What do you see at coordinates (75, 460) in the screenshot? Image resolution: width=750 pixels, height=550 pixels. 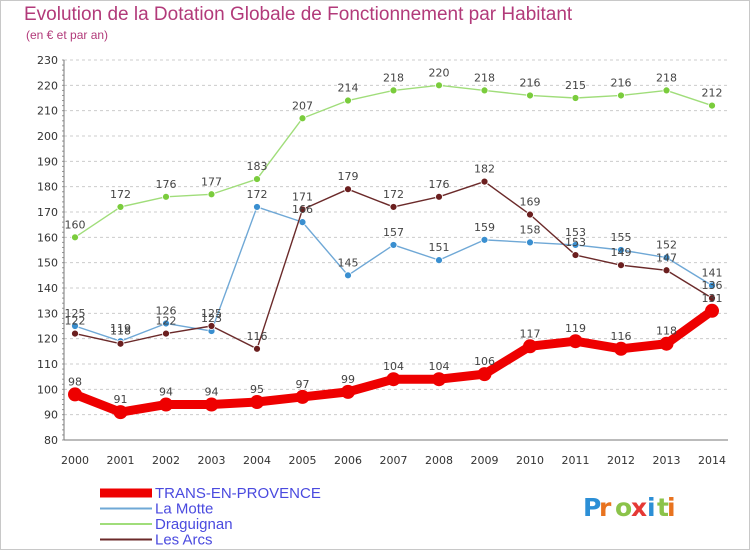 I see `x-tick-label: 2000` at bounding box center [75, 460].